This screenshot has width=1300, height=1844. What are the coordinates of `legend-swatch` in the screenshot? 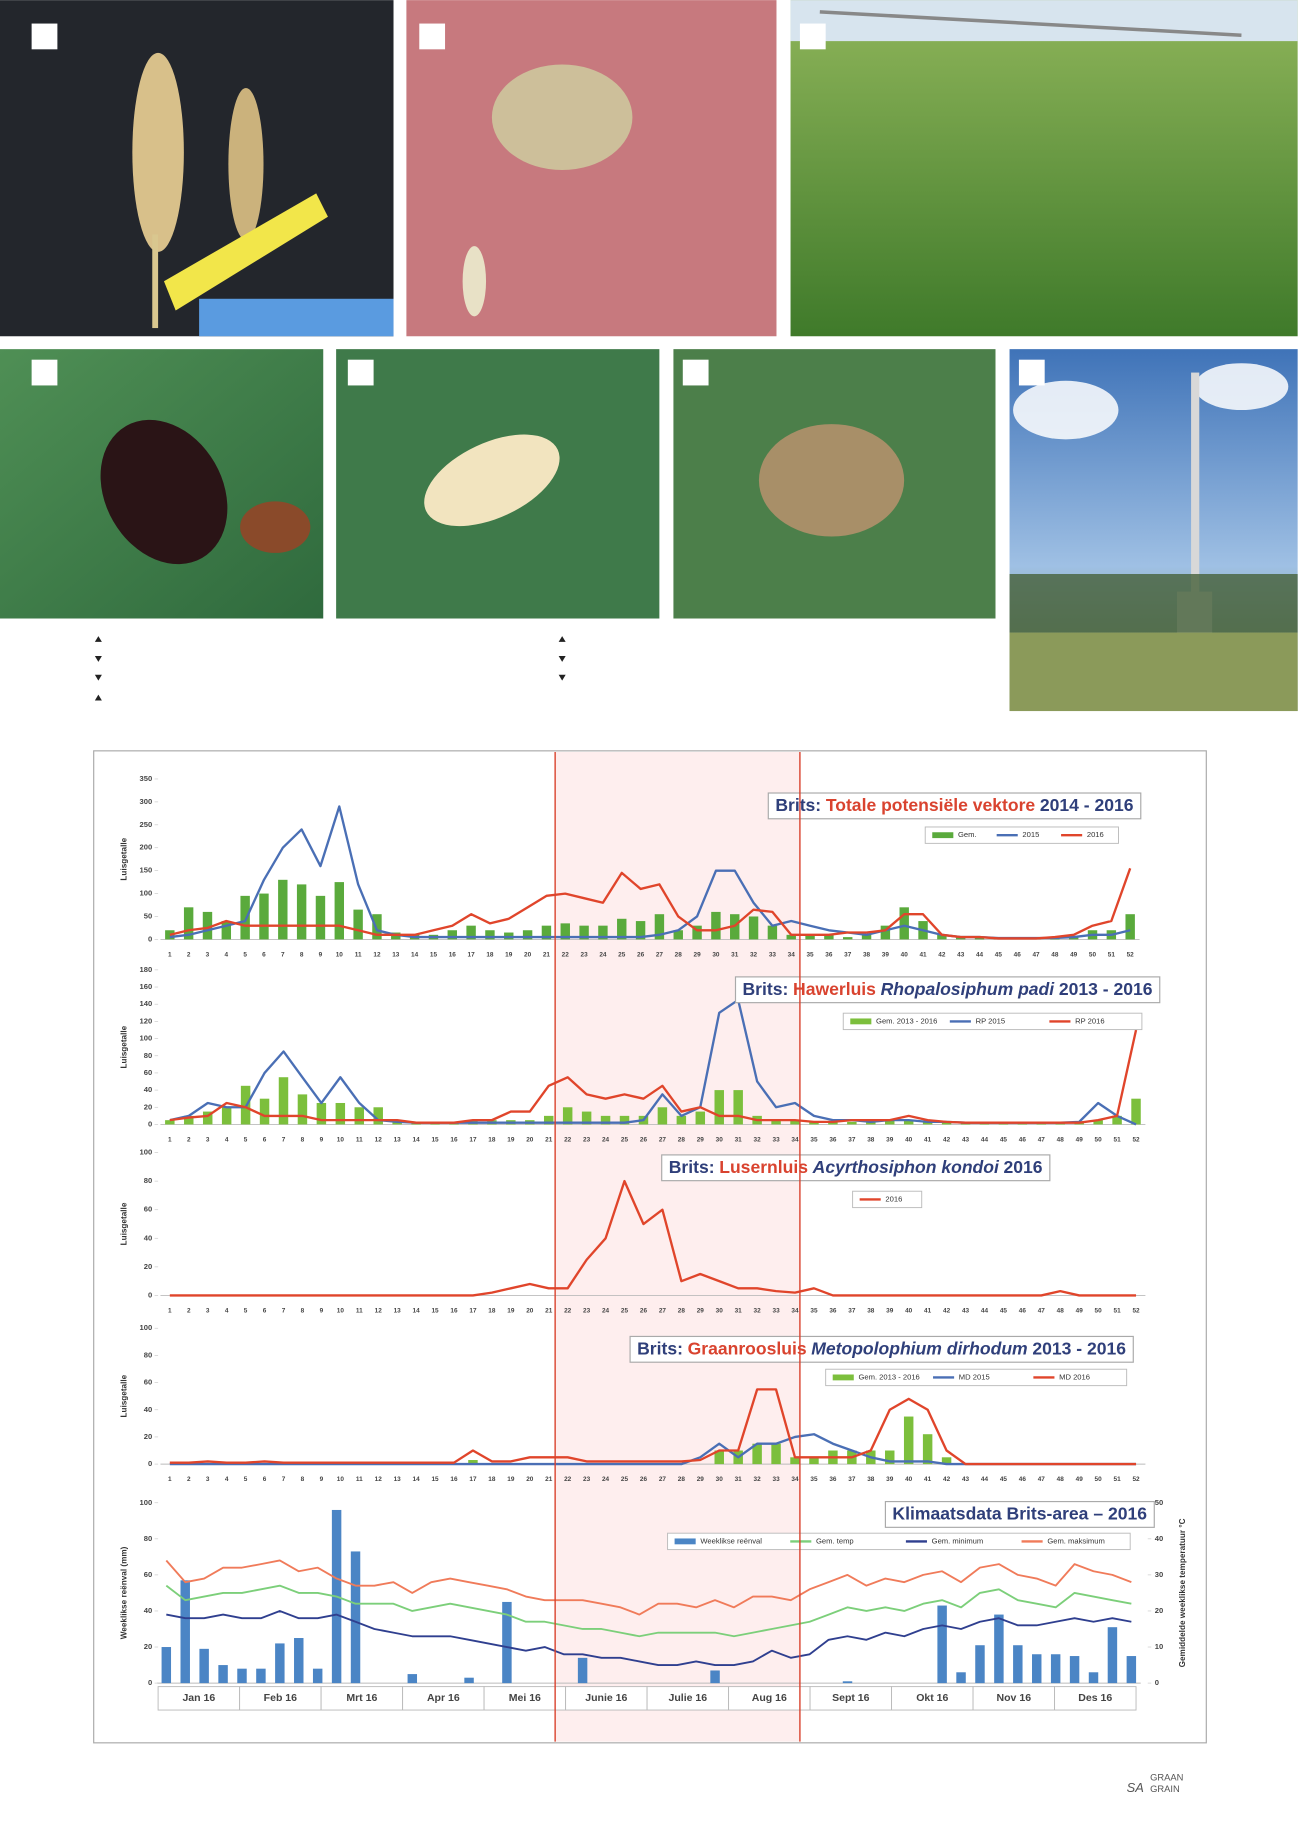 It's located at (943, 835).